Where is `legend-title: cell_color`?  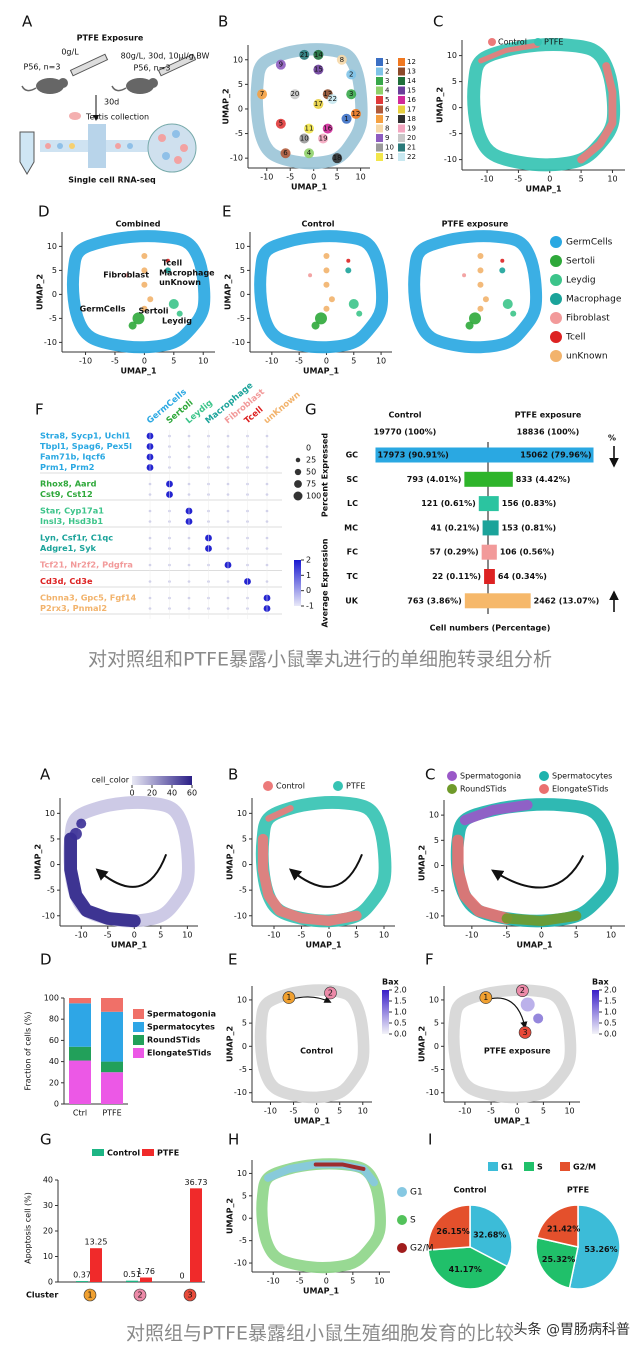
legend-title: cell_color is located at coordinates (111, 780).